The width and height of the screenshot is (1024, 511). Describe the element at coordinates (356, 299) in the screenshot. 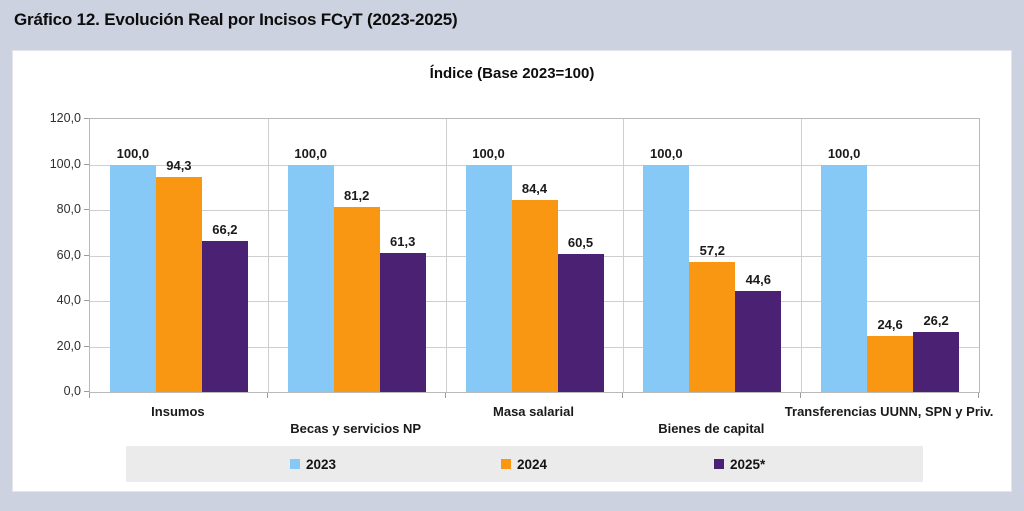

I see `bar-2024-Becas y servicios NP` at that location.